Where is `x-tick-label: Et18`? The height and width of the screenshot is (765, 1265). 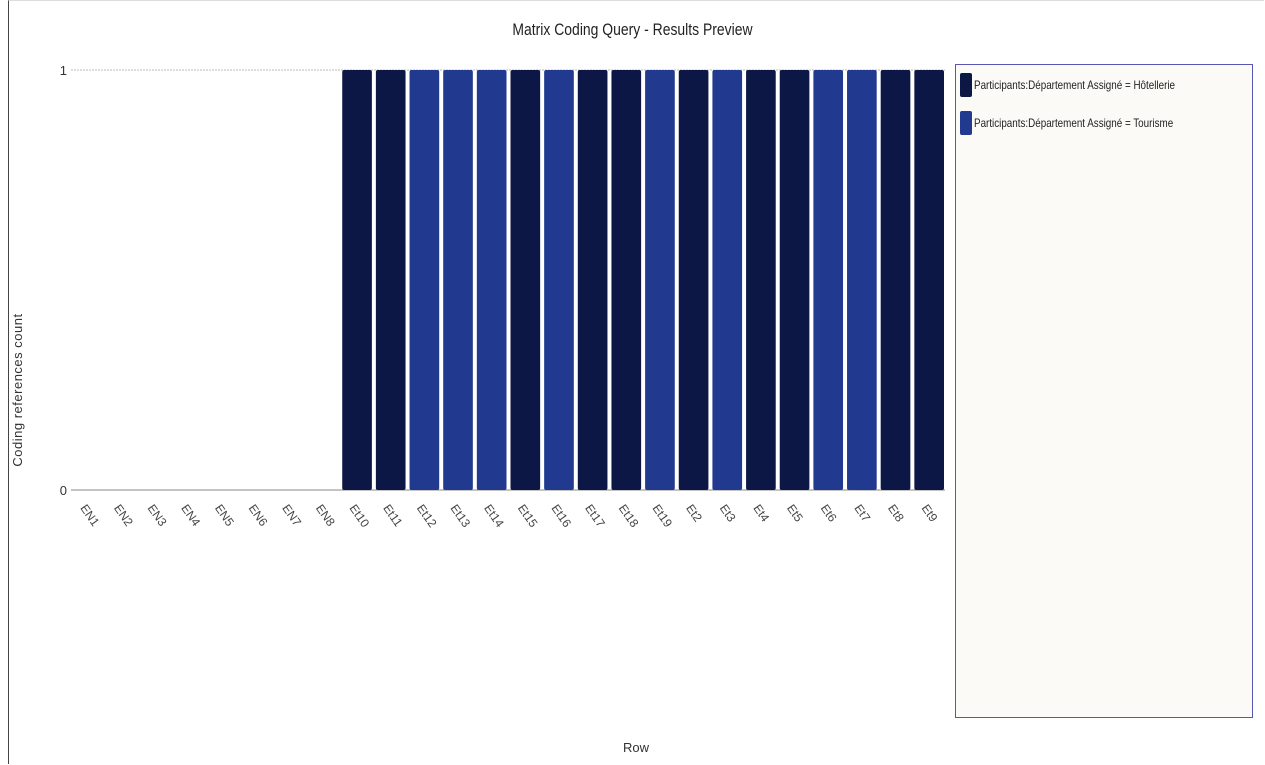 x-tick-label: Et18 is located at coordinates (629, 516).